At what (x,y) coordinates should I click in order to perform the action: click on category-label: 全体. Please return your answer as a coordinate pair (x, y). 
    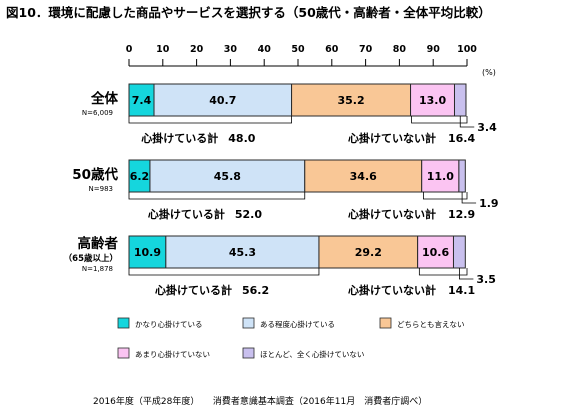
    Looking at the image, I should click on (104, 98).